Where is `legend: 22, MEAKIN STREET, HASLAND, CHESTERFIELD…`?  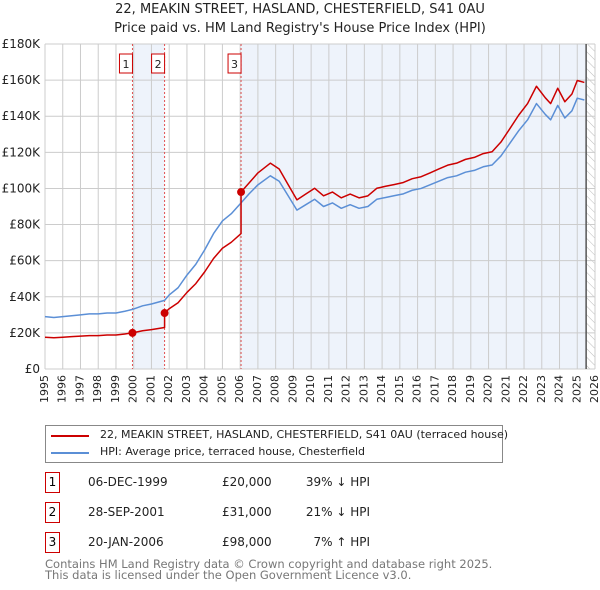
legend: 22, MEAKIN STREET, HASLAND, CHESTERFIELD… is located at coordinates (276, 444).